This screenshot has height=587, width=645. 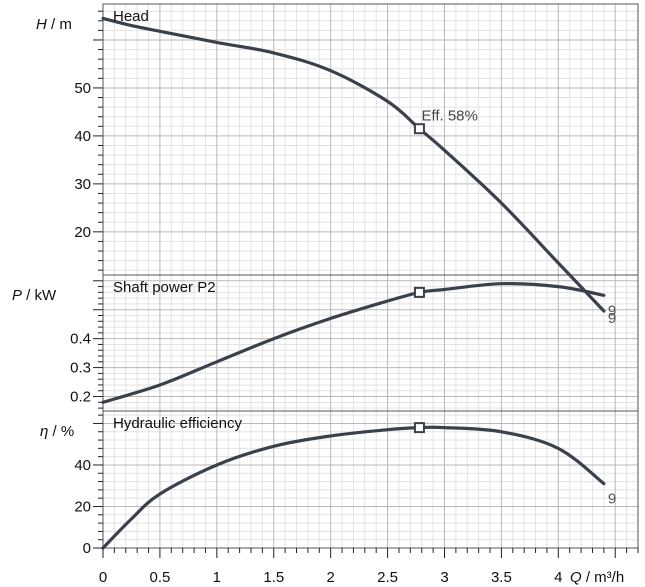 What do you see at coordinates (82, 184) in the screenshot?
I see `y-tick-label: 30` at bounding box center [82, 184].